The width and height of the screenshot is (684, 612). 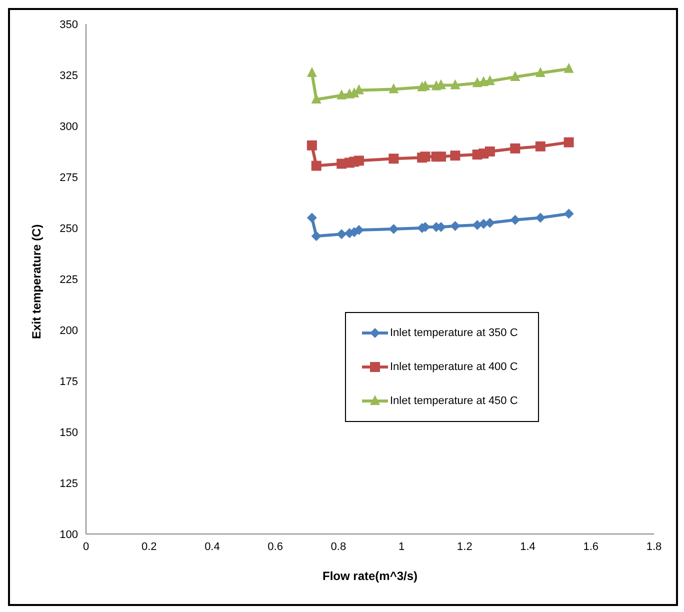 What do you see at coordinates (401, 546) in the screenshot?
I see `x-tick-label: 1` at bounding box center [401, 546].